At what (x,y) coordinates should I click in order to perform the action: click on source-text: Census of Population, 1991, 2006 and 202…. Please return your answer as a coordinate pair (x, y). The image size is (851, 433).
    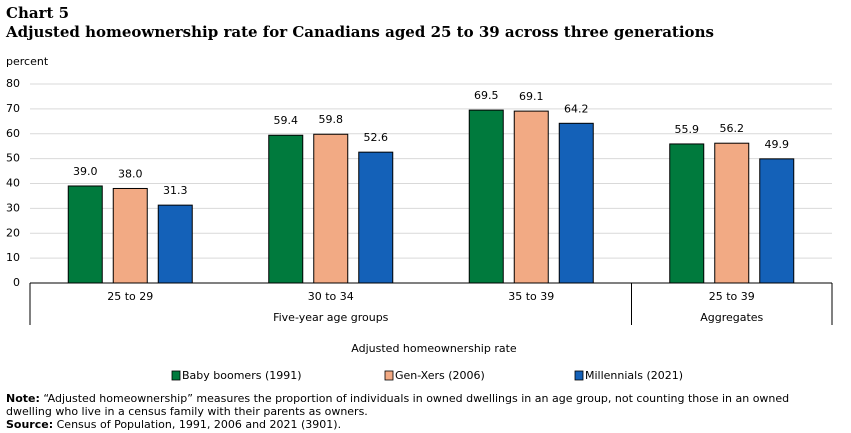
    Looking at the image, I should click on (199, 424).